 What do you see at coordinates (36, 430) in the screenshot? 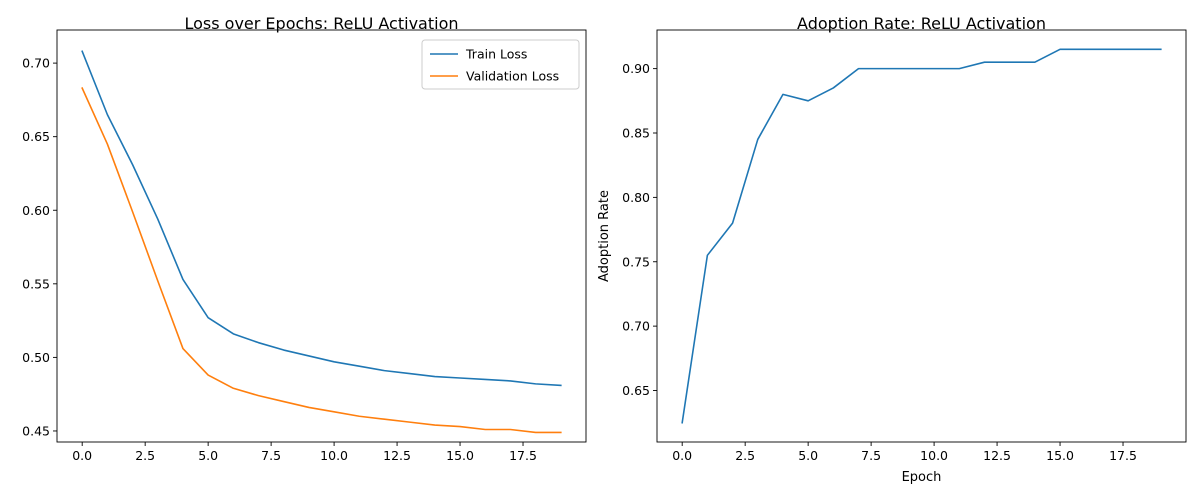
I see `y-tick-label: 0.45` at bounding box center [36, 430].